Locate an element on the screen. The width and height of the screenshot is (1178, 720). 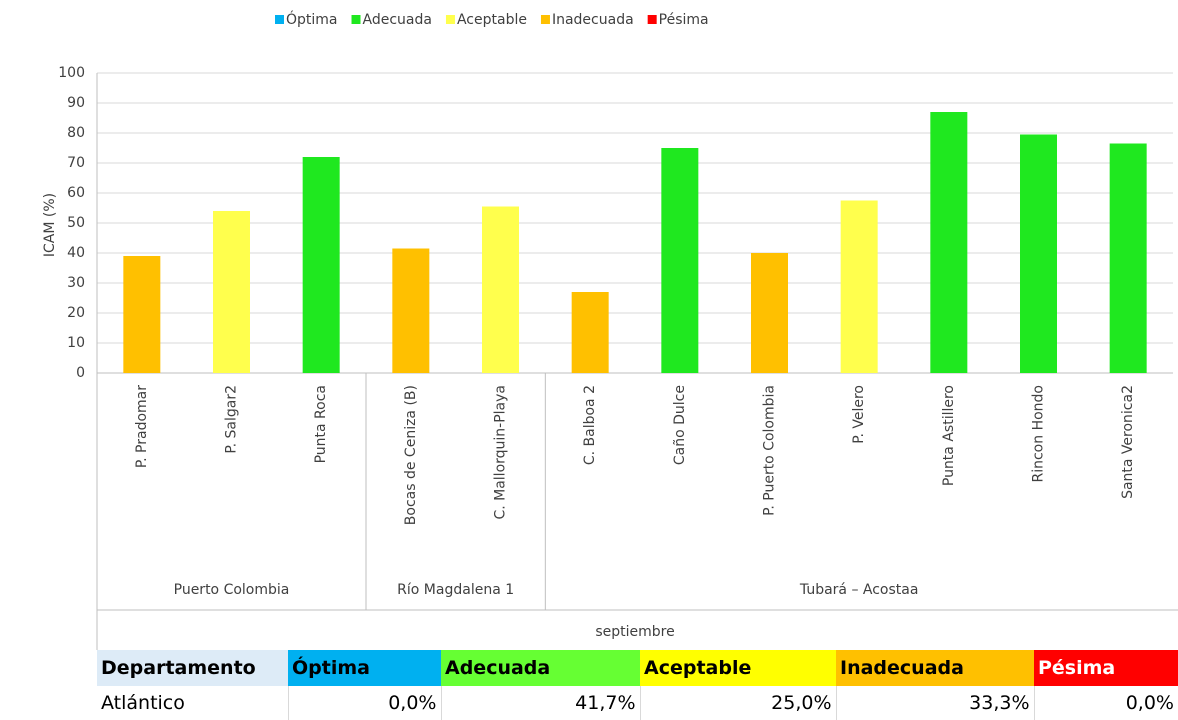
x-tick-label: Santa Veronica2 is located at coordinates (1128, 442).